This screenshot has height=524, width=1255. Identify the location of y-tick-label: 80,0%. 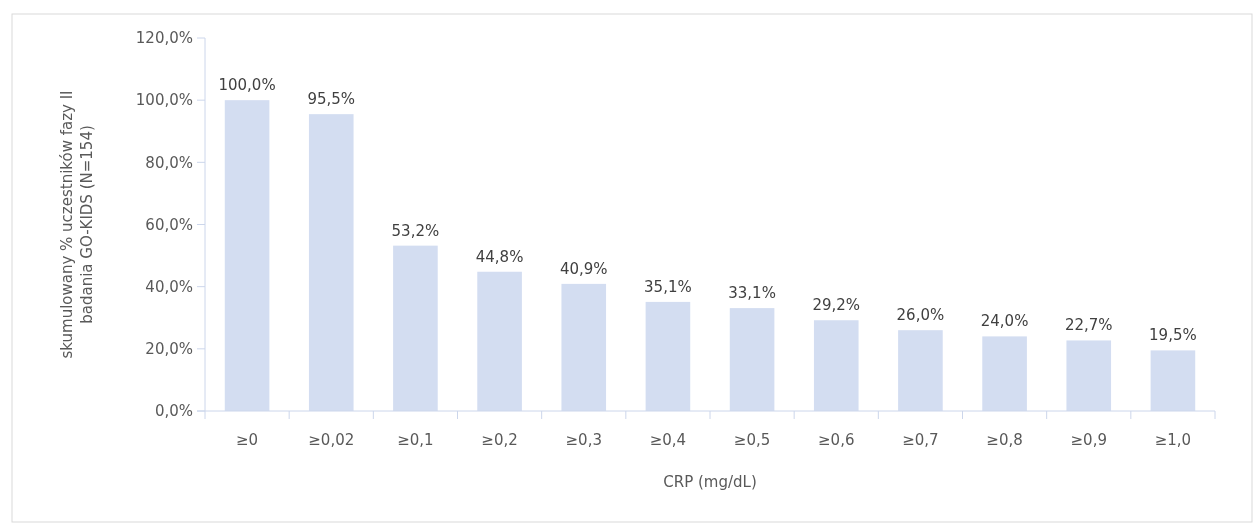
(169, 162).